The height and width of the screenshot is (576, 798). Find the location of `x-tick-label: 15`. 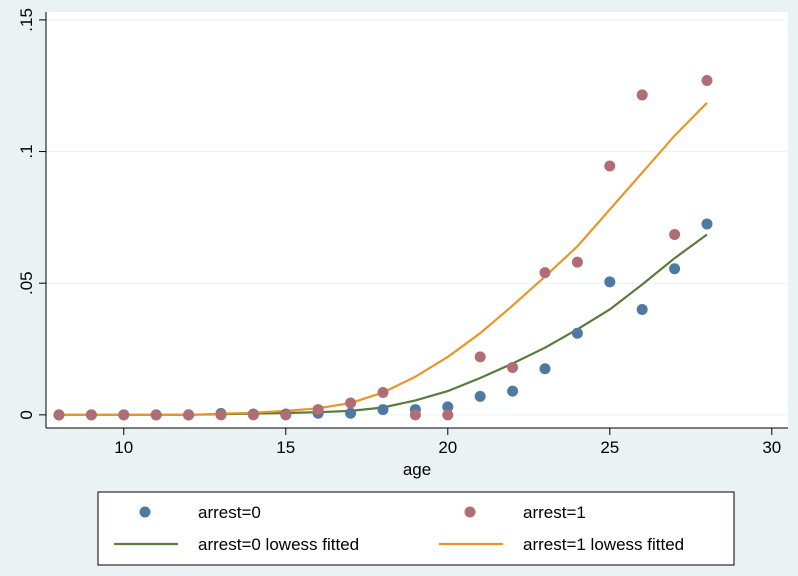

x-tick-label: 15 is located at coordinates (285, 447).